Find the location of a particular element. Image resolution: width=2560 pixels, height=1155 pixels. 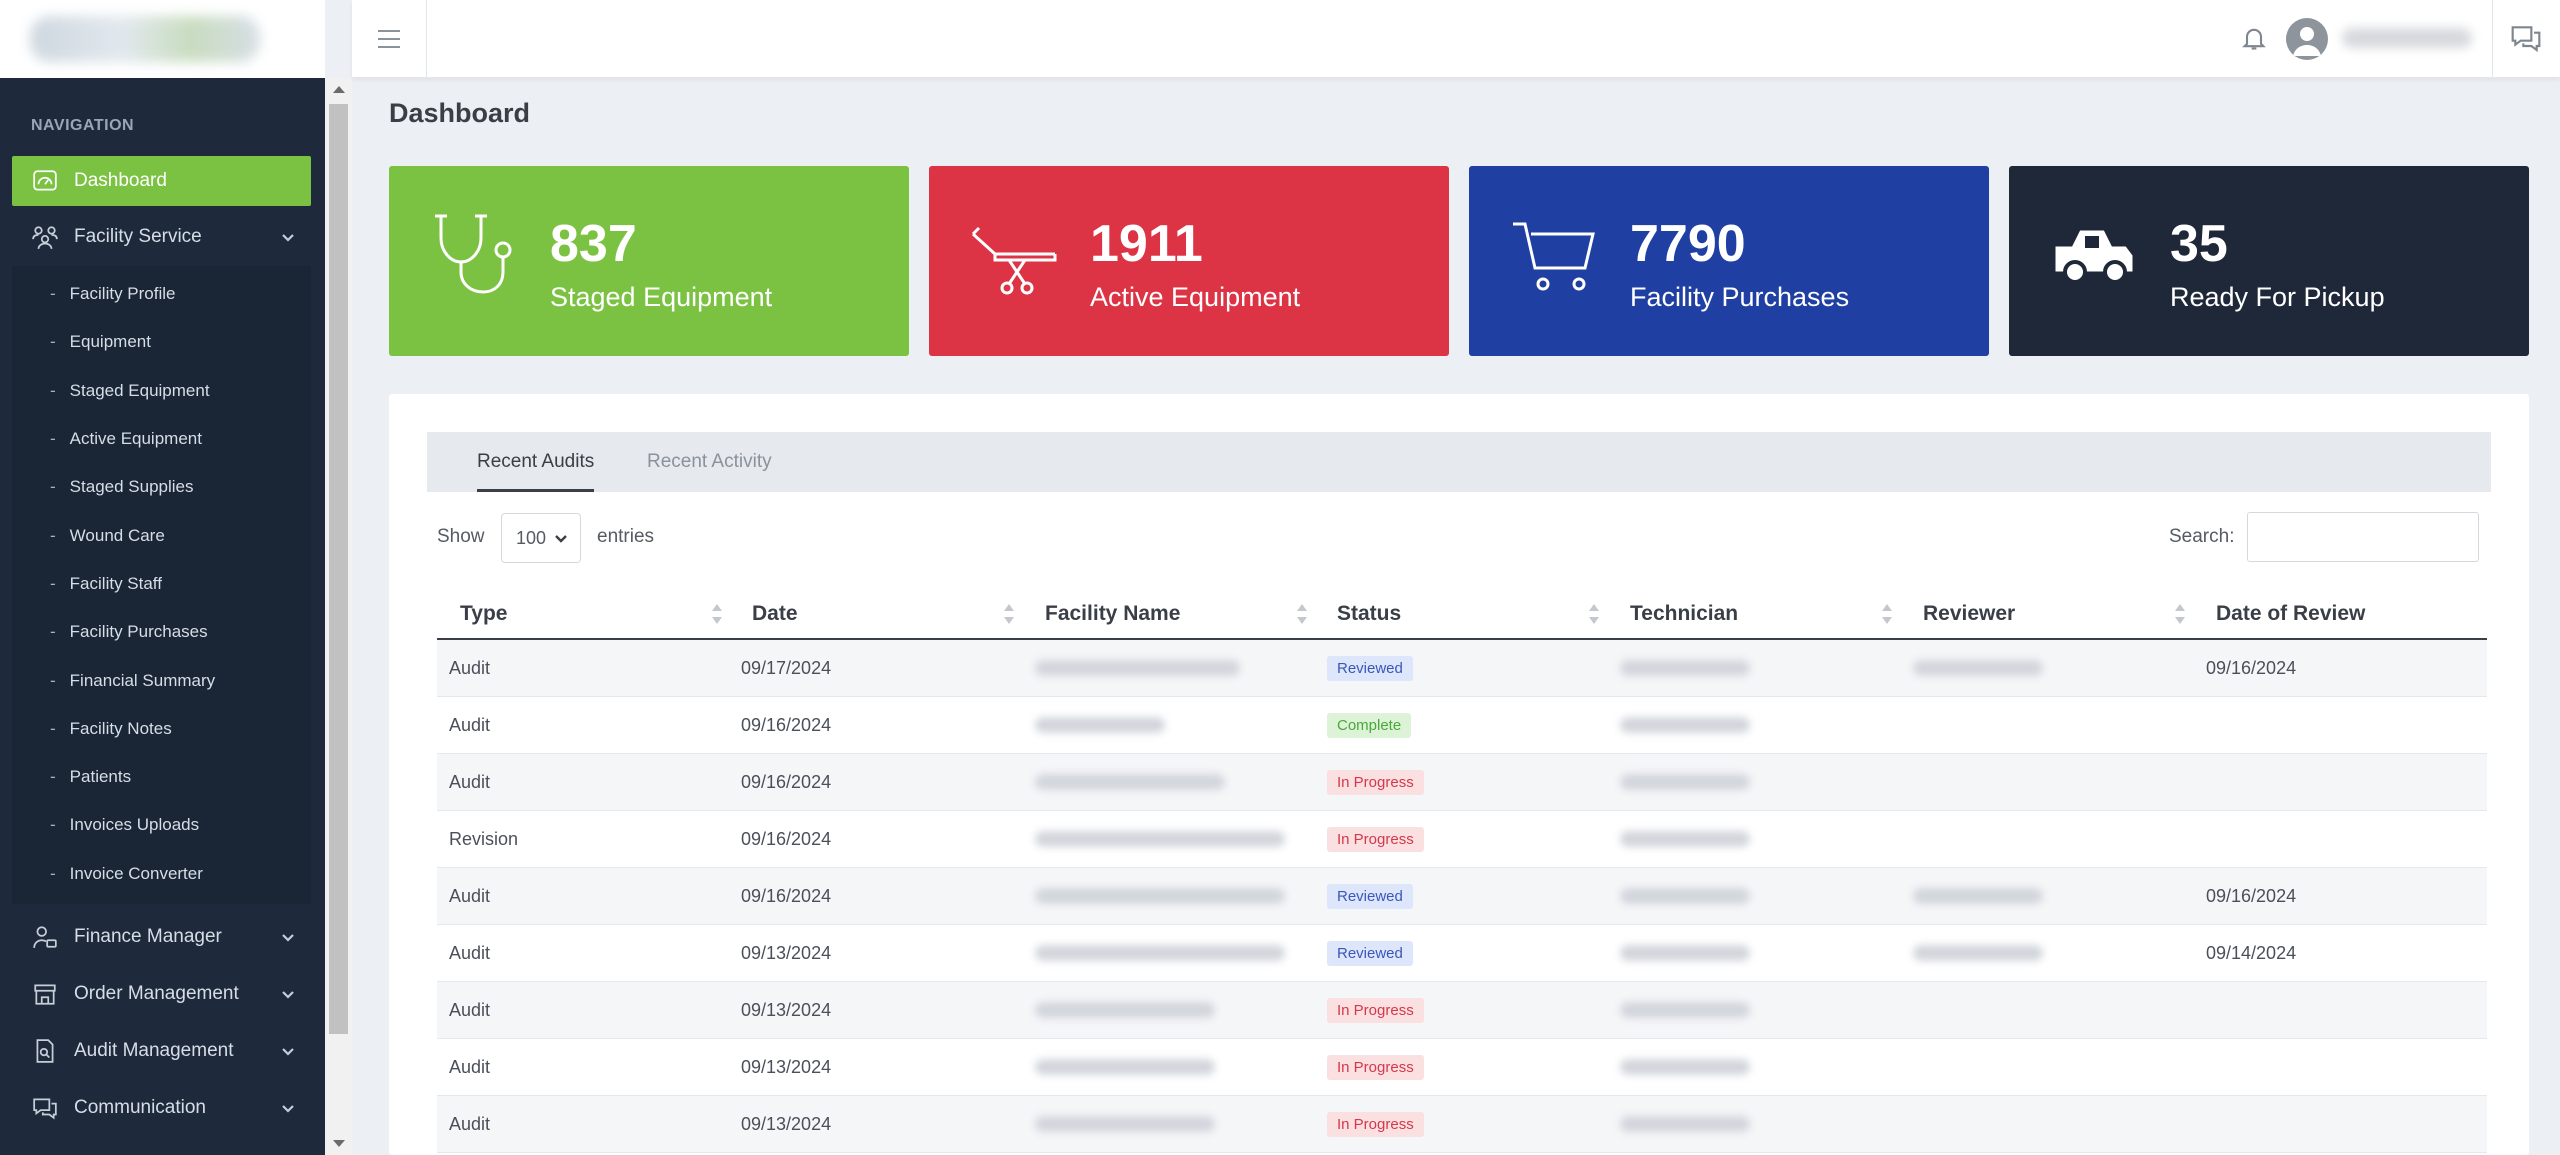

notifications-bell-icon is located at coordinates (2255, 39).